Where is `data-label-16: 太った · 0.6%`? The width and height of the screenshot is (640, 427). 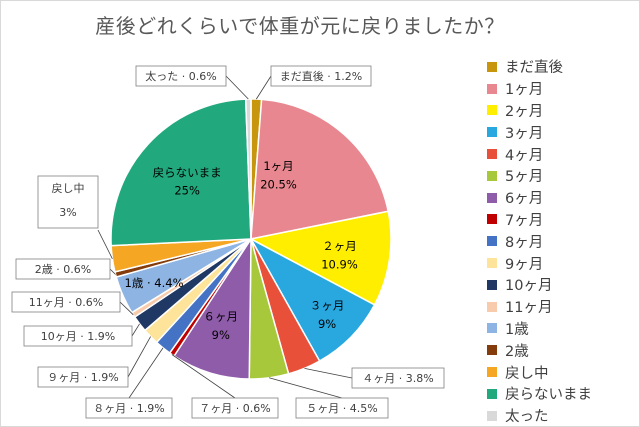
data-label-16: 太った · 0.6% is located at coordinates (180, 76).